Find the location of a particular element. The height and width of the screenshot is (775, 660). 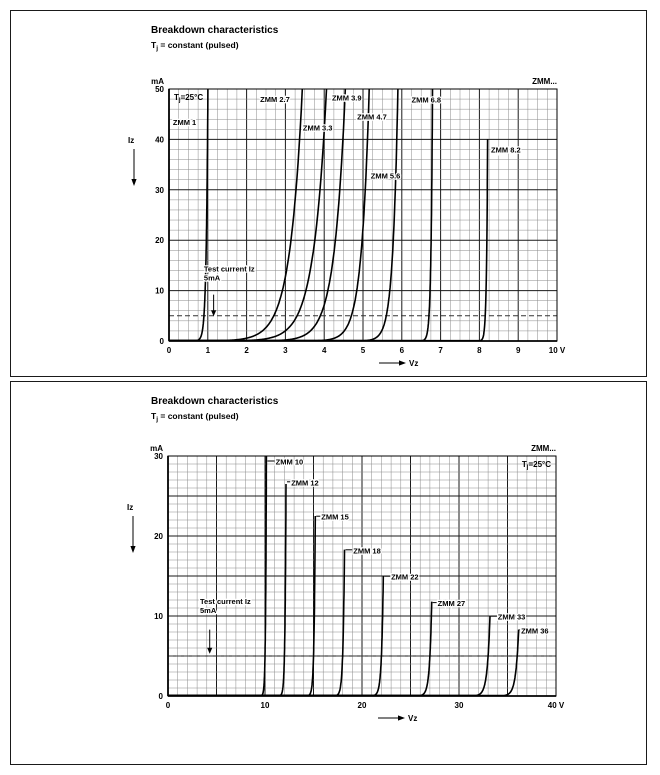

x-tick-label: 8 is located at coordinates (479, 350).